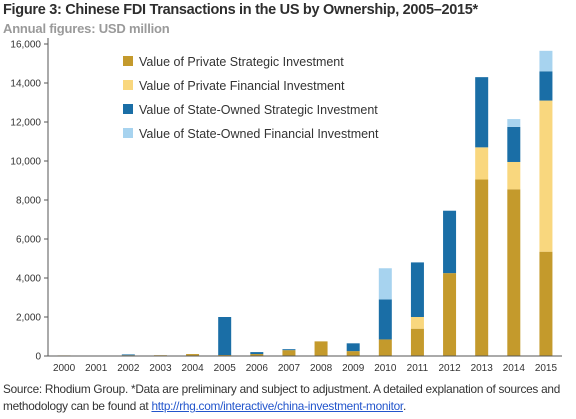  What do you see at coordinates (160, 368) in the screenshot?
I see `x-tick-label: 2003` at bounding box center [160, 368].